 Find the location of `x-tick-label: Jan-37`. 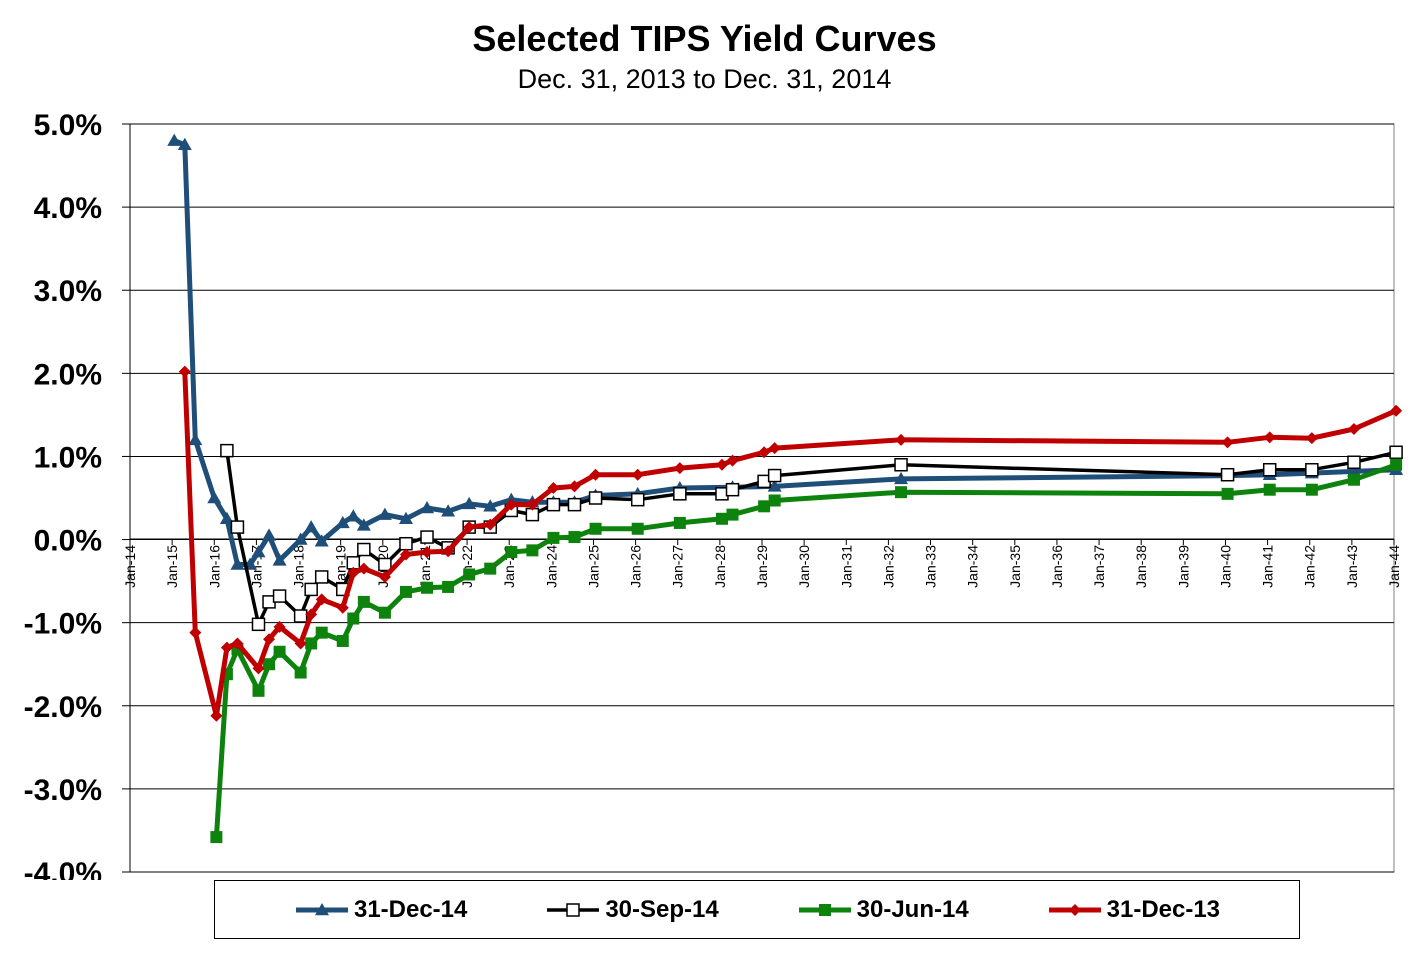

x-tick-label: Jan-37 is located at coordinates (1099, 566).